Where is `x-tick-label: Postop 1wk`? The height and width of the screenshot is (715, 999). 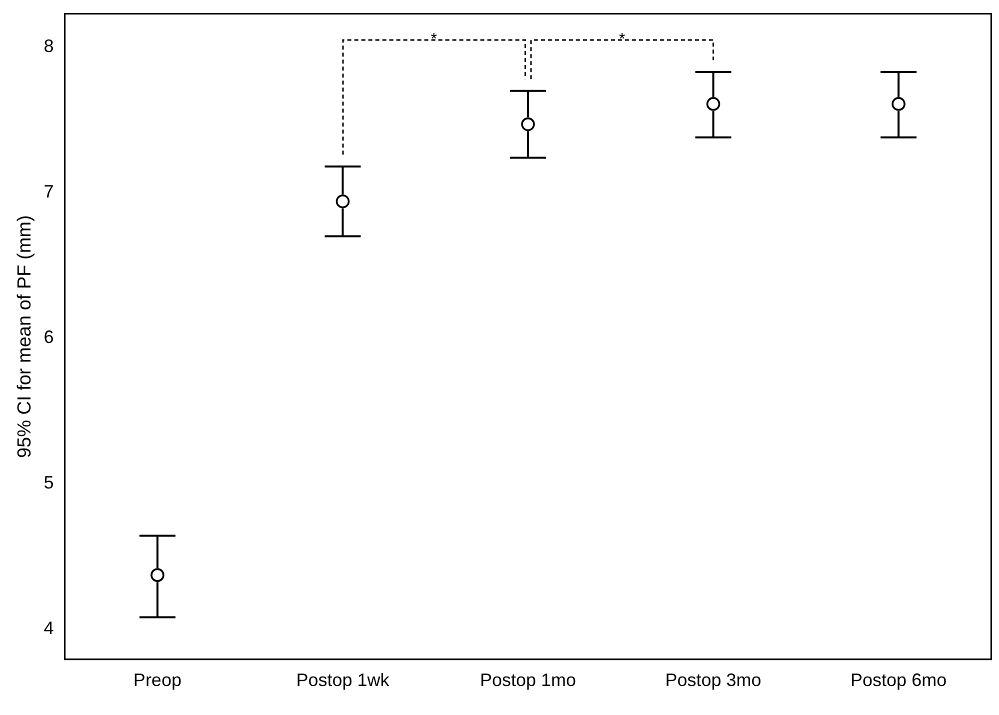 x-tick-label: Postop 1wk is located at coordinates (343, 680).